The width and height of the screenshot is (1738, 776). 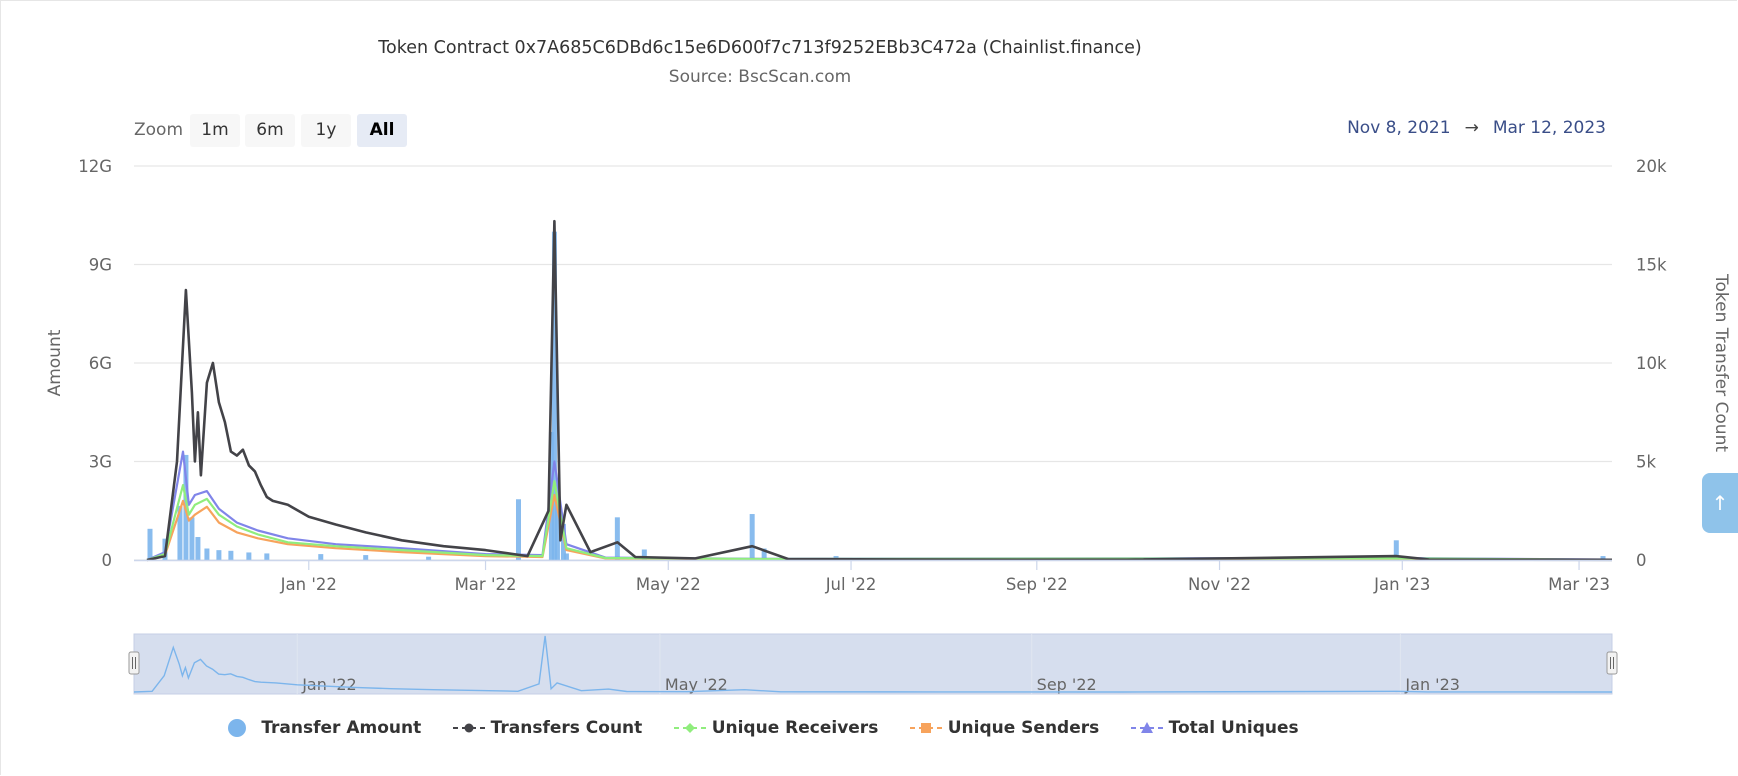 I want to click on legend-label: Unique Receivers, so click(x=795, y=728).